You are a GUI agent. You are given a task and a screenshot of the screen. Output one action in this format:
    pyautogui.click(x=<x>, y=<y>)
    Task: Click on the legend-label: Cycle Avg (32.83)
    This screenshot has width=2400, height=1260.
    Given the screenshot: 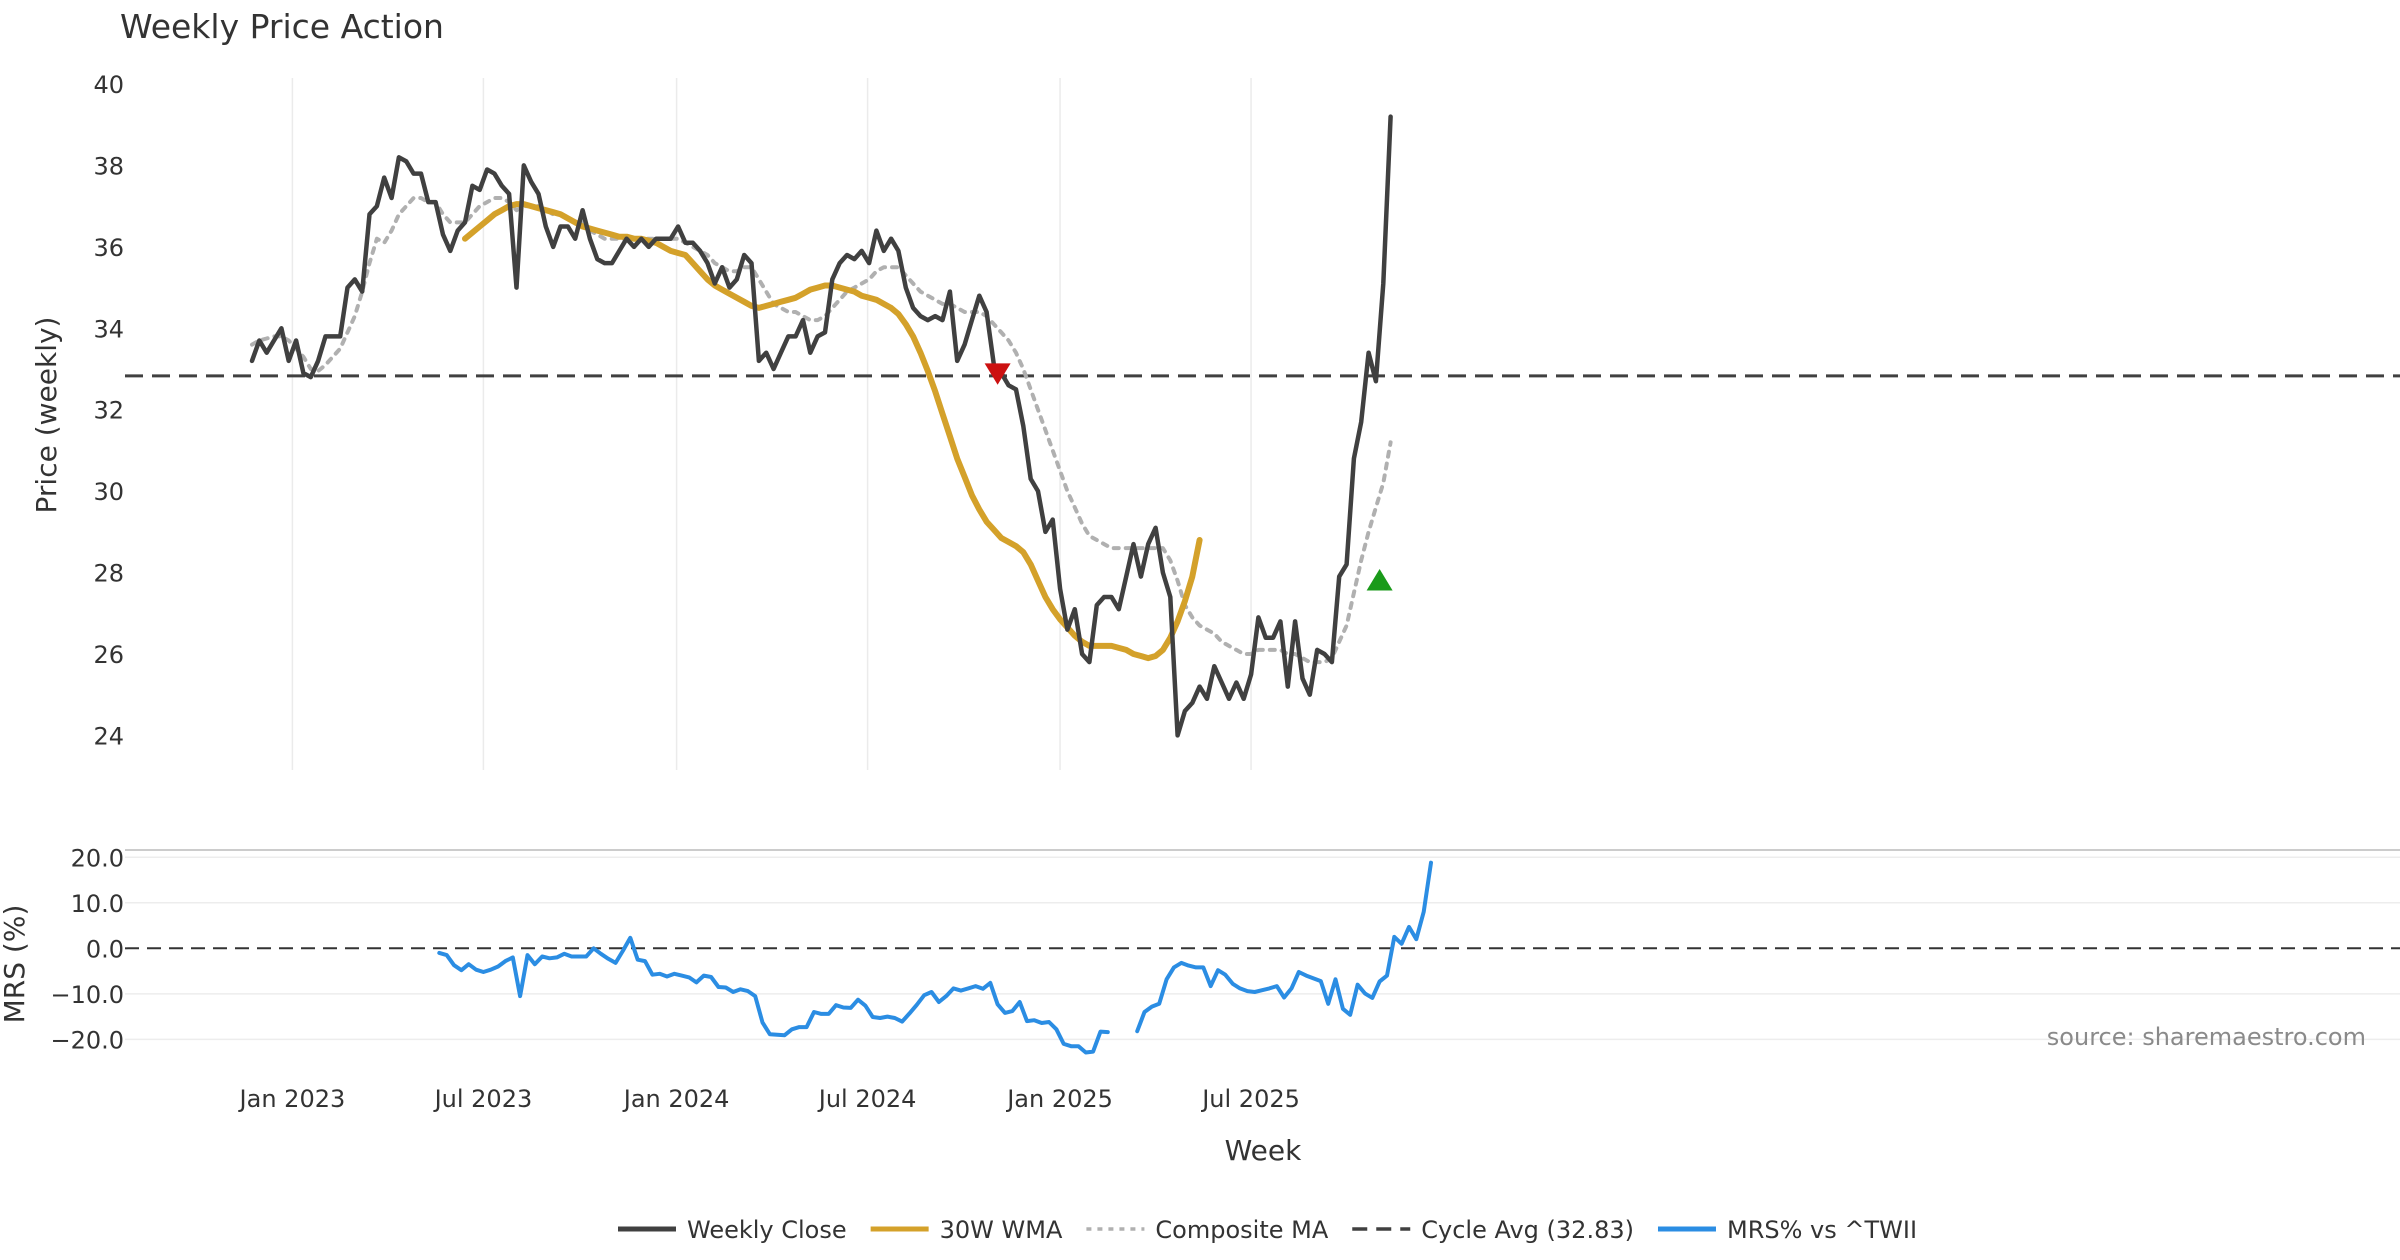 What is the action you would take?
    pyautogui.click(x=1527, y=1230)
    